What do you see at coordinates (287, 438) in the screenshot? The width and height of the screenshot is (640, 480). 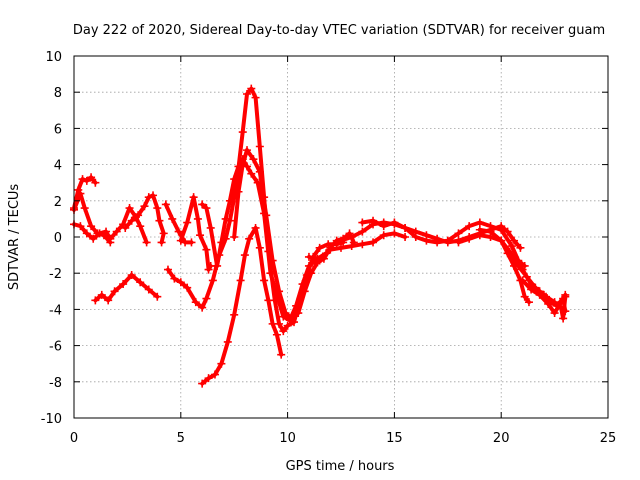 I see `x-tick-label: 10` at bounding box center [287, 438].